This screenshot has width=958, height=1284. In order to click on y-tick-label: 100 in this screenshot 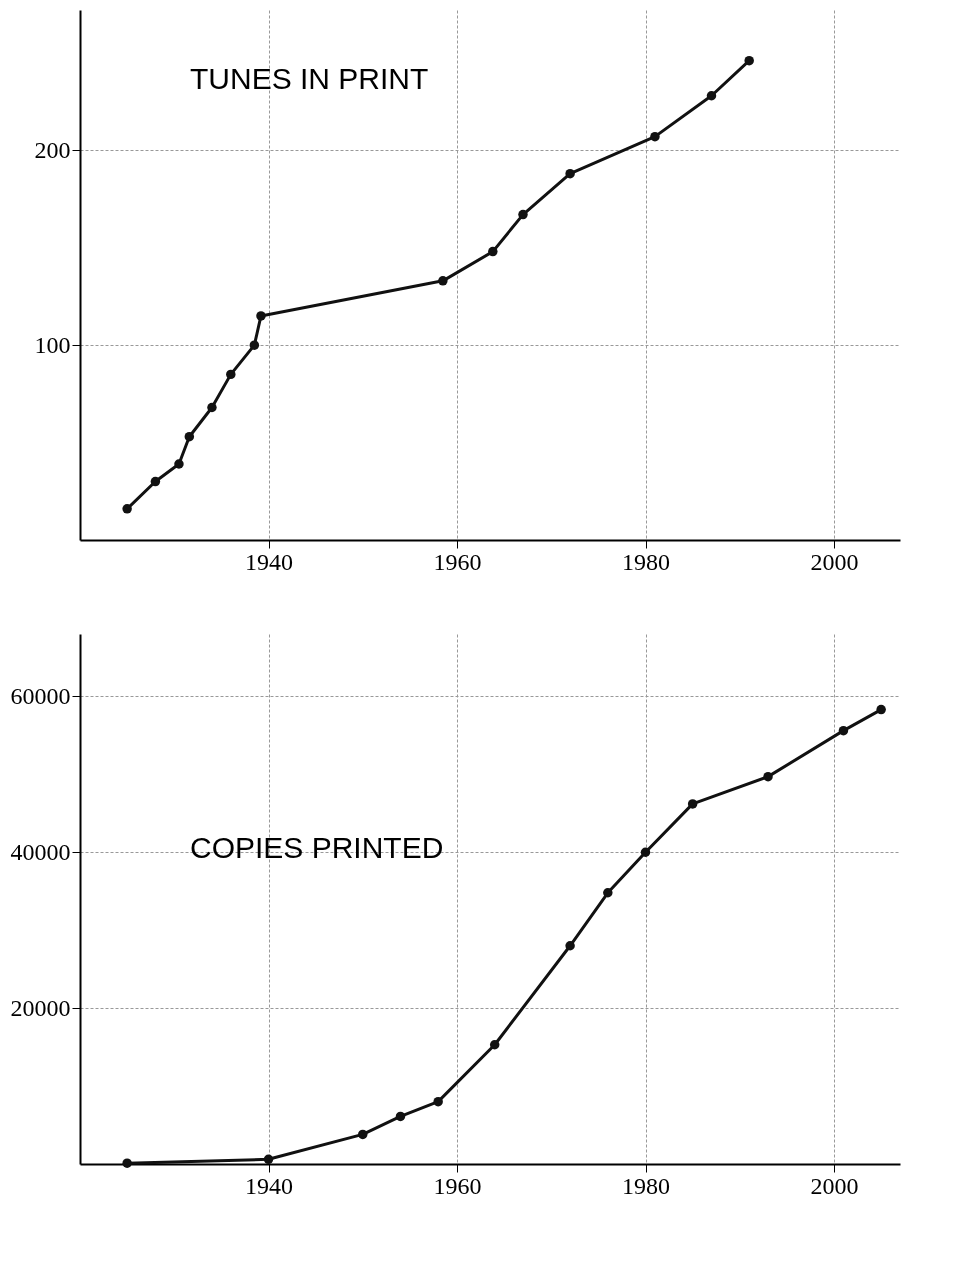, I will do `click(52, 344)`.